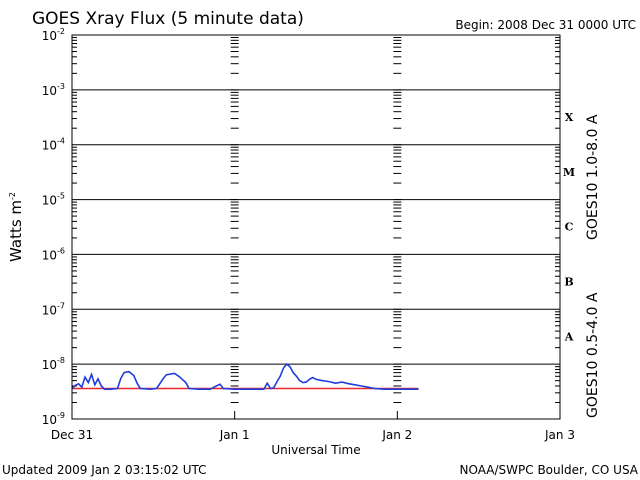 This screenshot has width=640, height=480. I want to click on flare-class-c: C, so click(569, 227).